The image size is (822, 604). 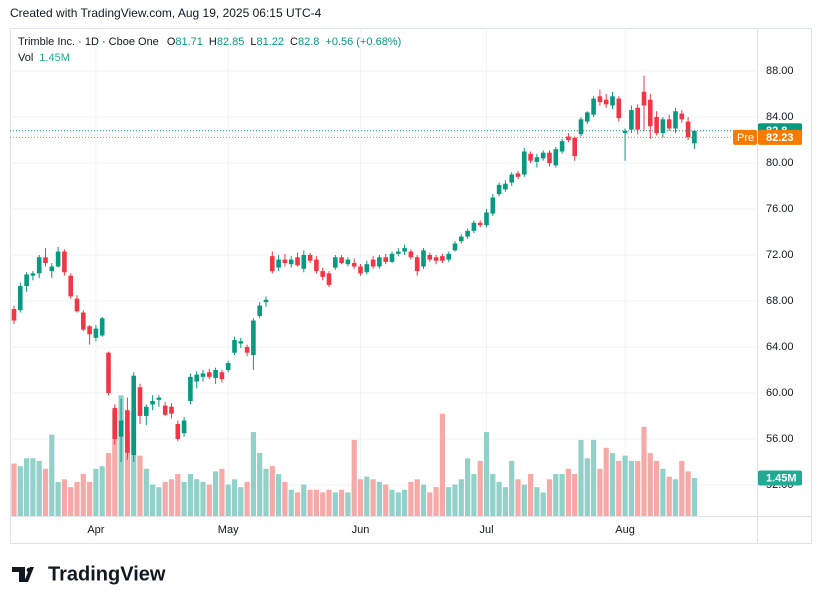 What do you see at coordinates (780, 71) in the screenshot?
I see `y-tick-label: 88.00` at bounding box center [780, 71].